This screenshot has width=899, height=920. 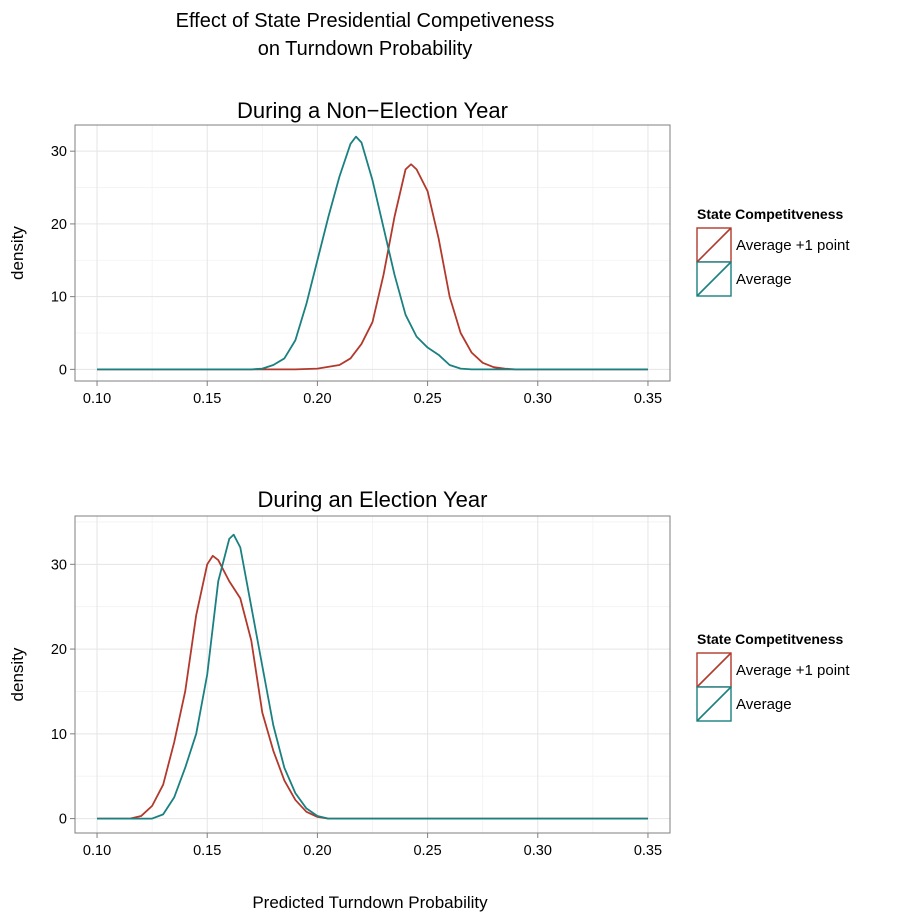 I want to click on density-line-average-1-point, so click(x=372, y=267).